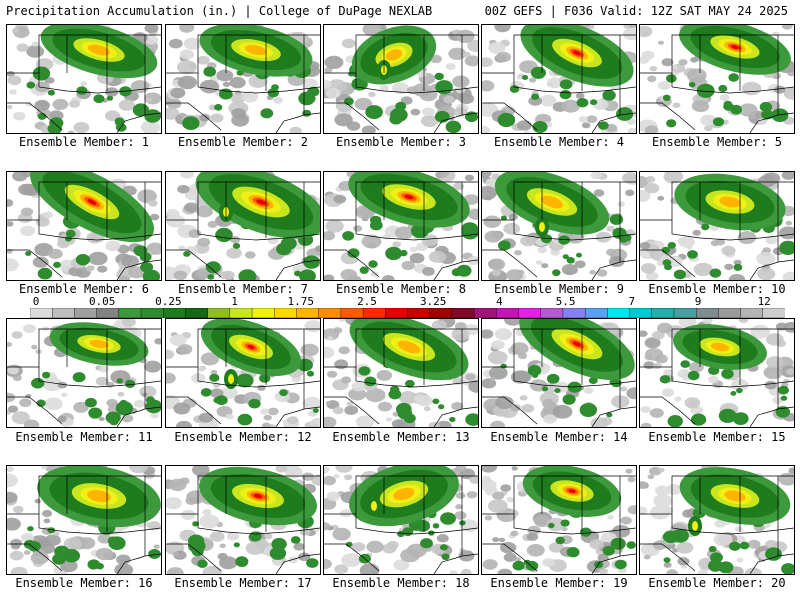 This screenshot has width=800, height=600. What do you see at coordinates (559, 289) in the screenshot?
I see `ensemble-member-label: Ensemble Member: 9` at bounding box center [559, 289].